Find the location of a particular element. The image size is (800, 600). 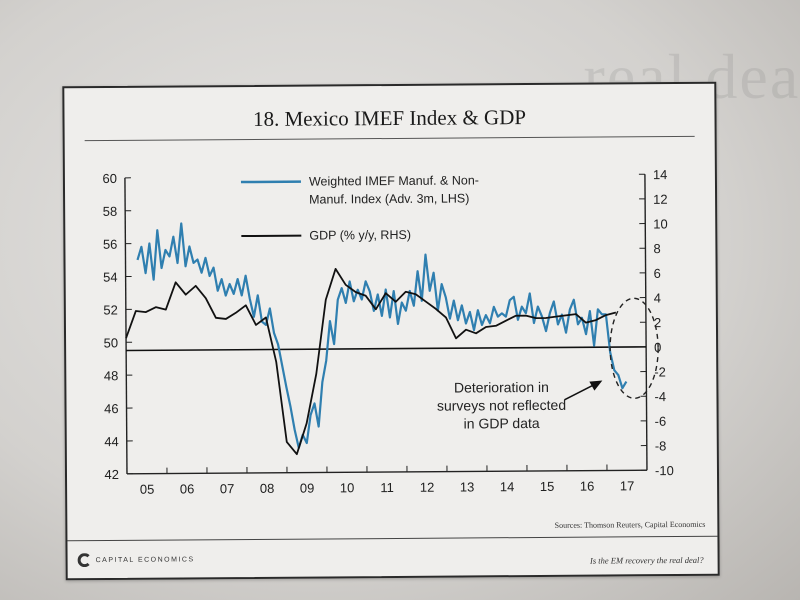

legend-label-imef-line1: Weighted IMEF Manuf. & Non- is located at coordinates (394, 180).